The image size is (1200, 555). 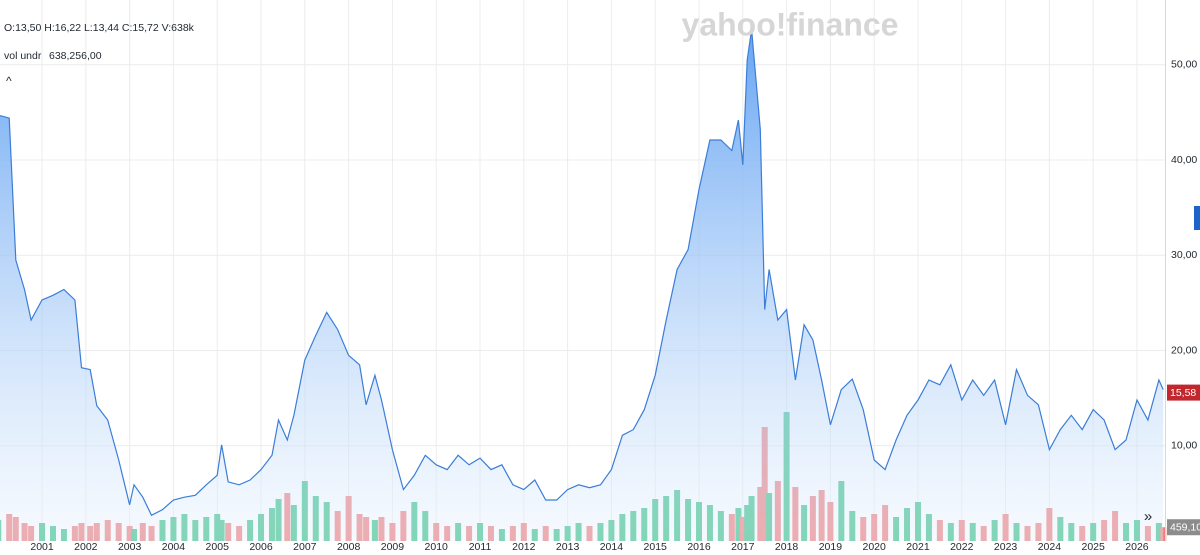 I want to click on x-tick-label: 2023, so click(x=1006, y=547).